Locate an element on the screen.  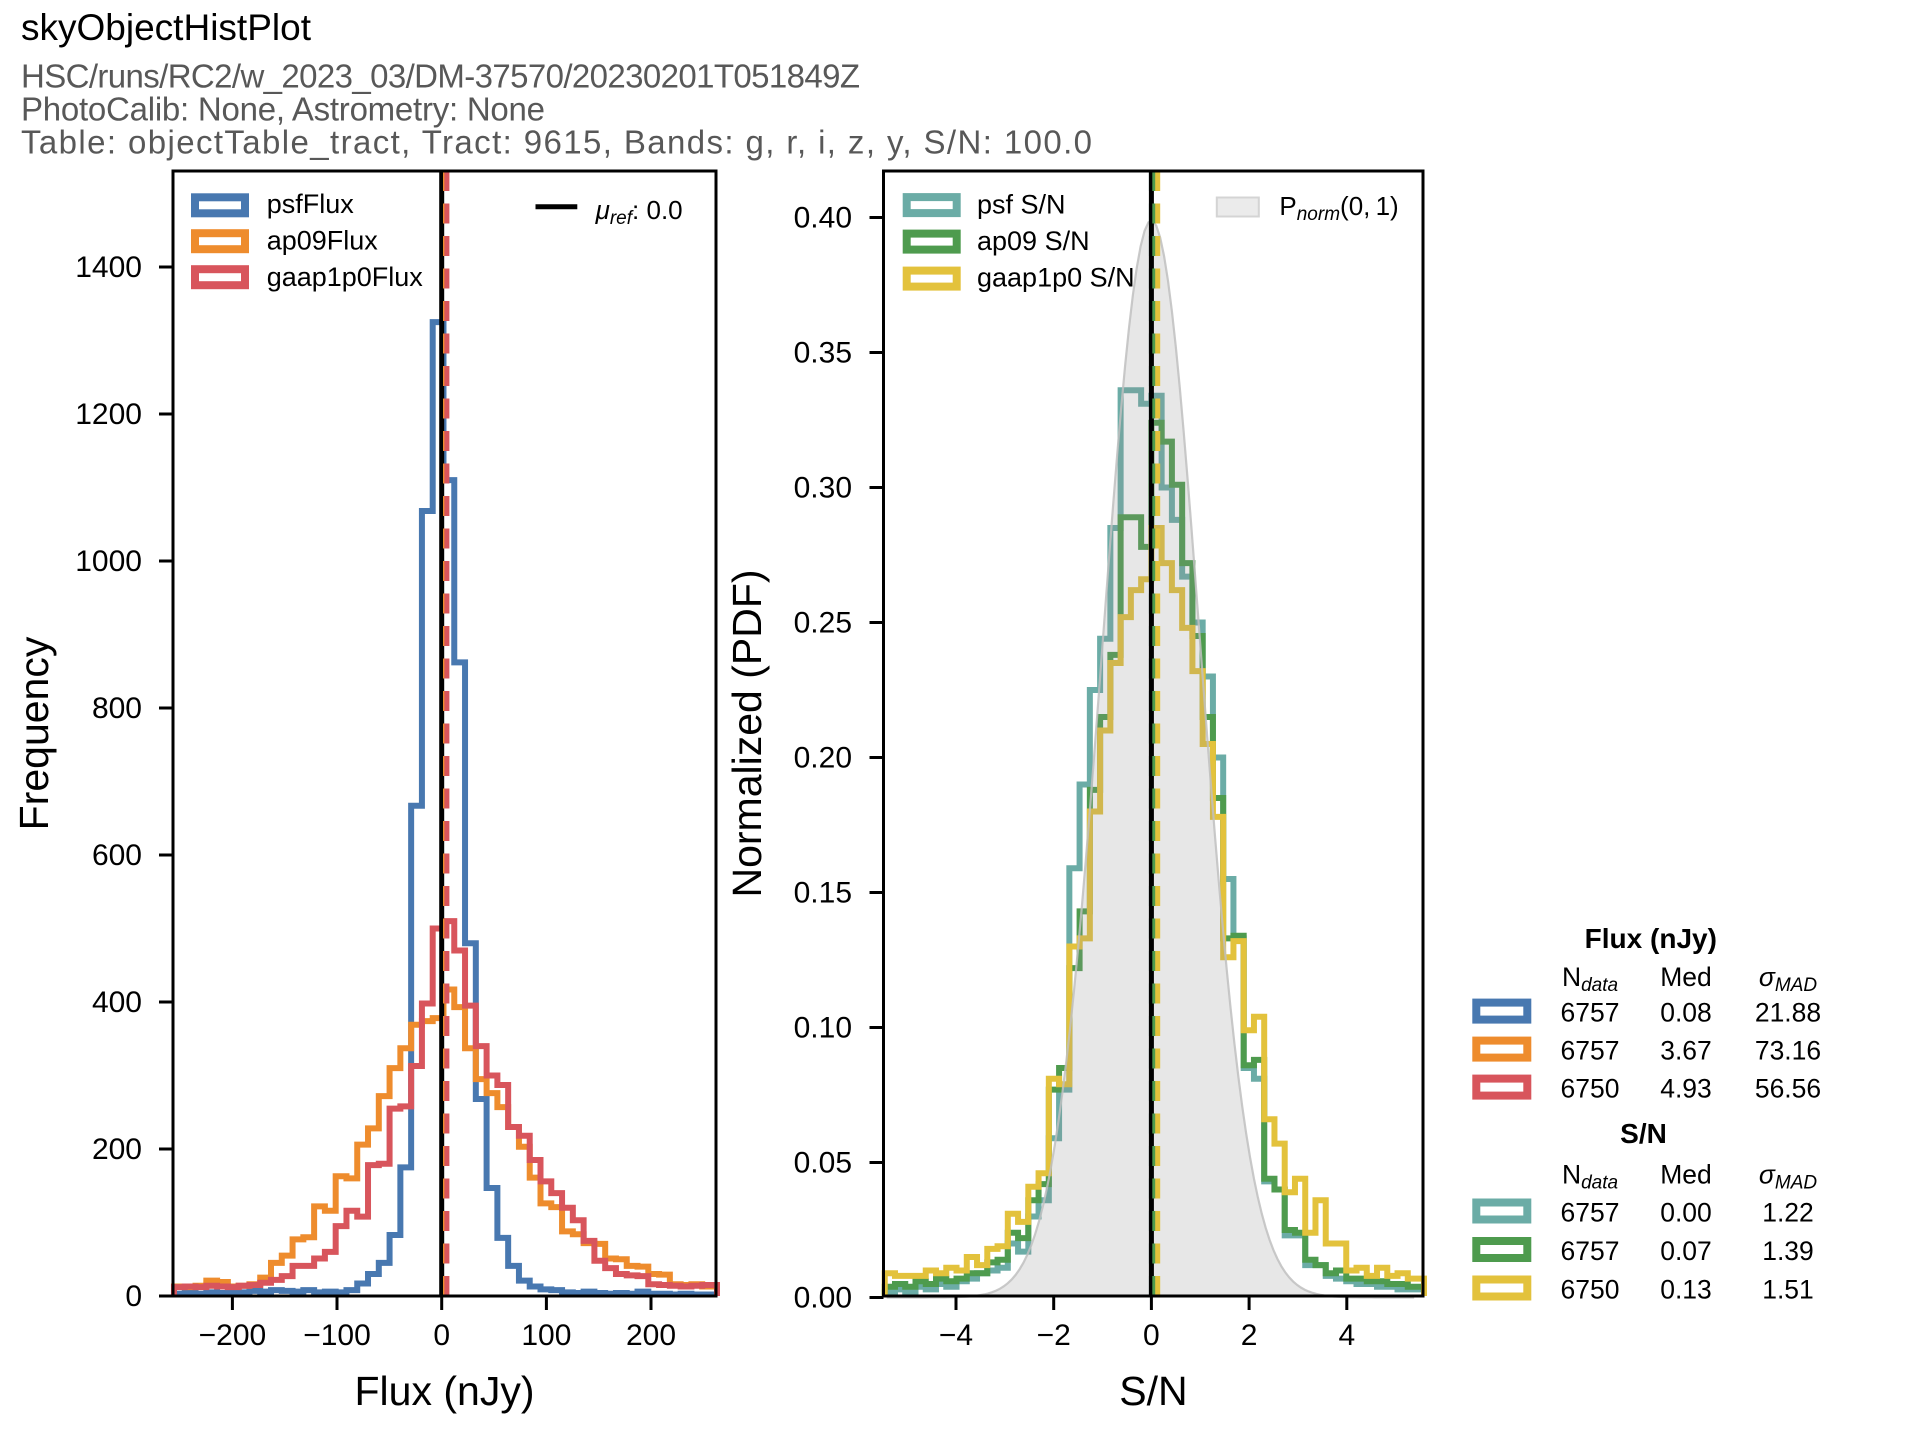
svg-text: 1.51 is located at coordinates (1788, 1290).